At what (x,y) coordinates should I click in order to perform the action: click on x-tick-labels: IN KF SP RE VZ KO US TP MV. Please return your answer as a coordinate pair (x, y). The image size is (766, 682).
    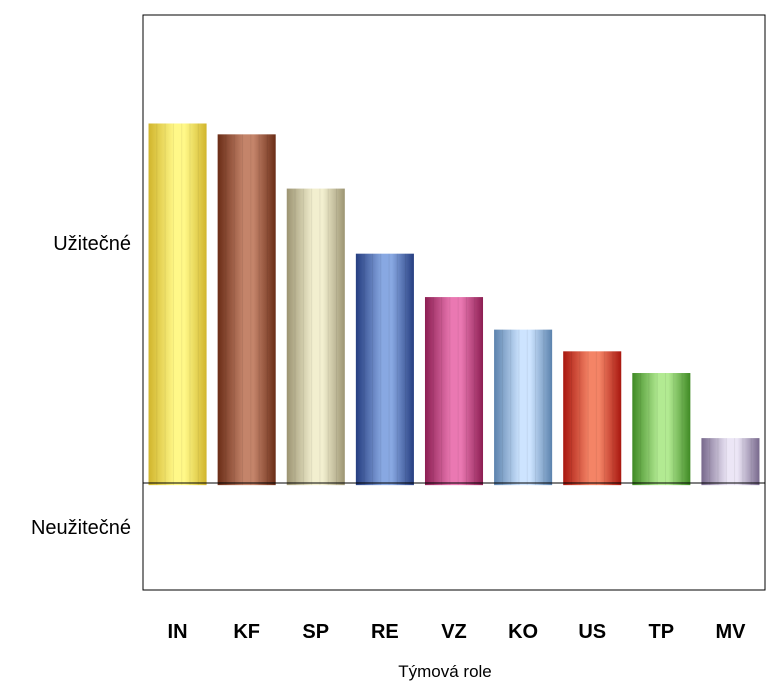
    Looking at the image, I should click on (457, 632).